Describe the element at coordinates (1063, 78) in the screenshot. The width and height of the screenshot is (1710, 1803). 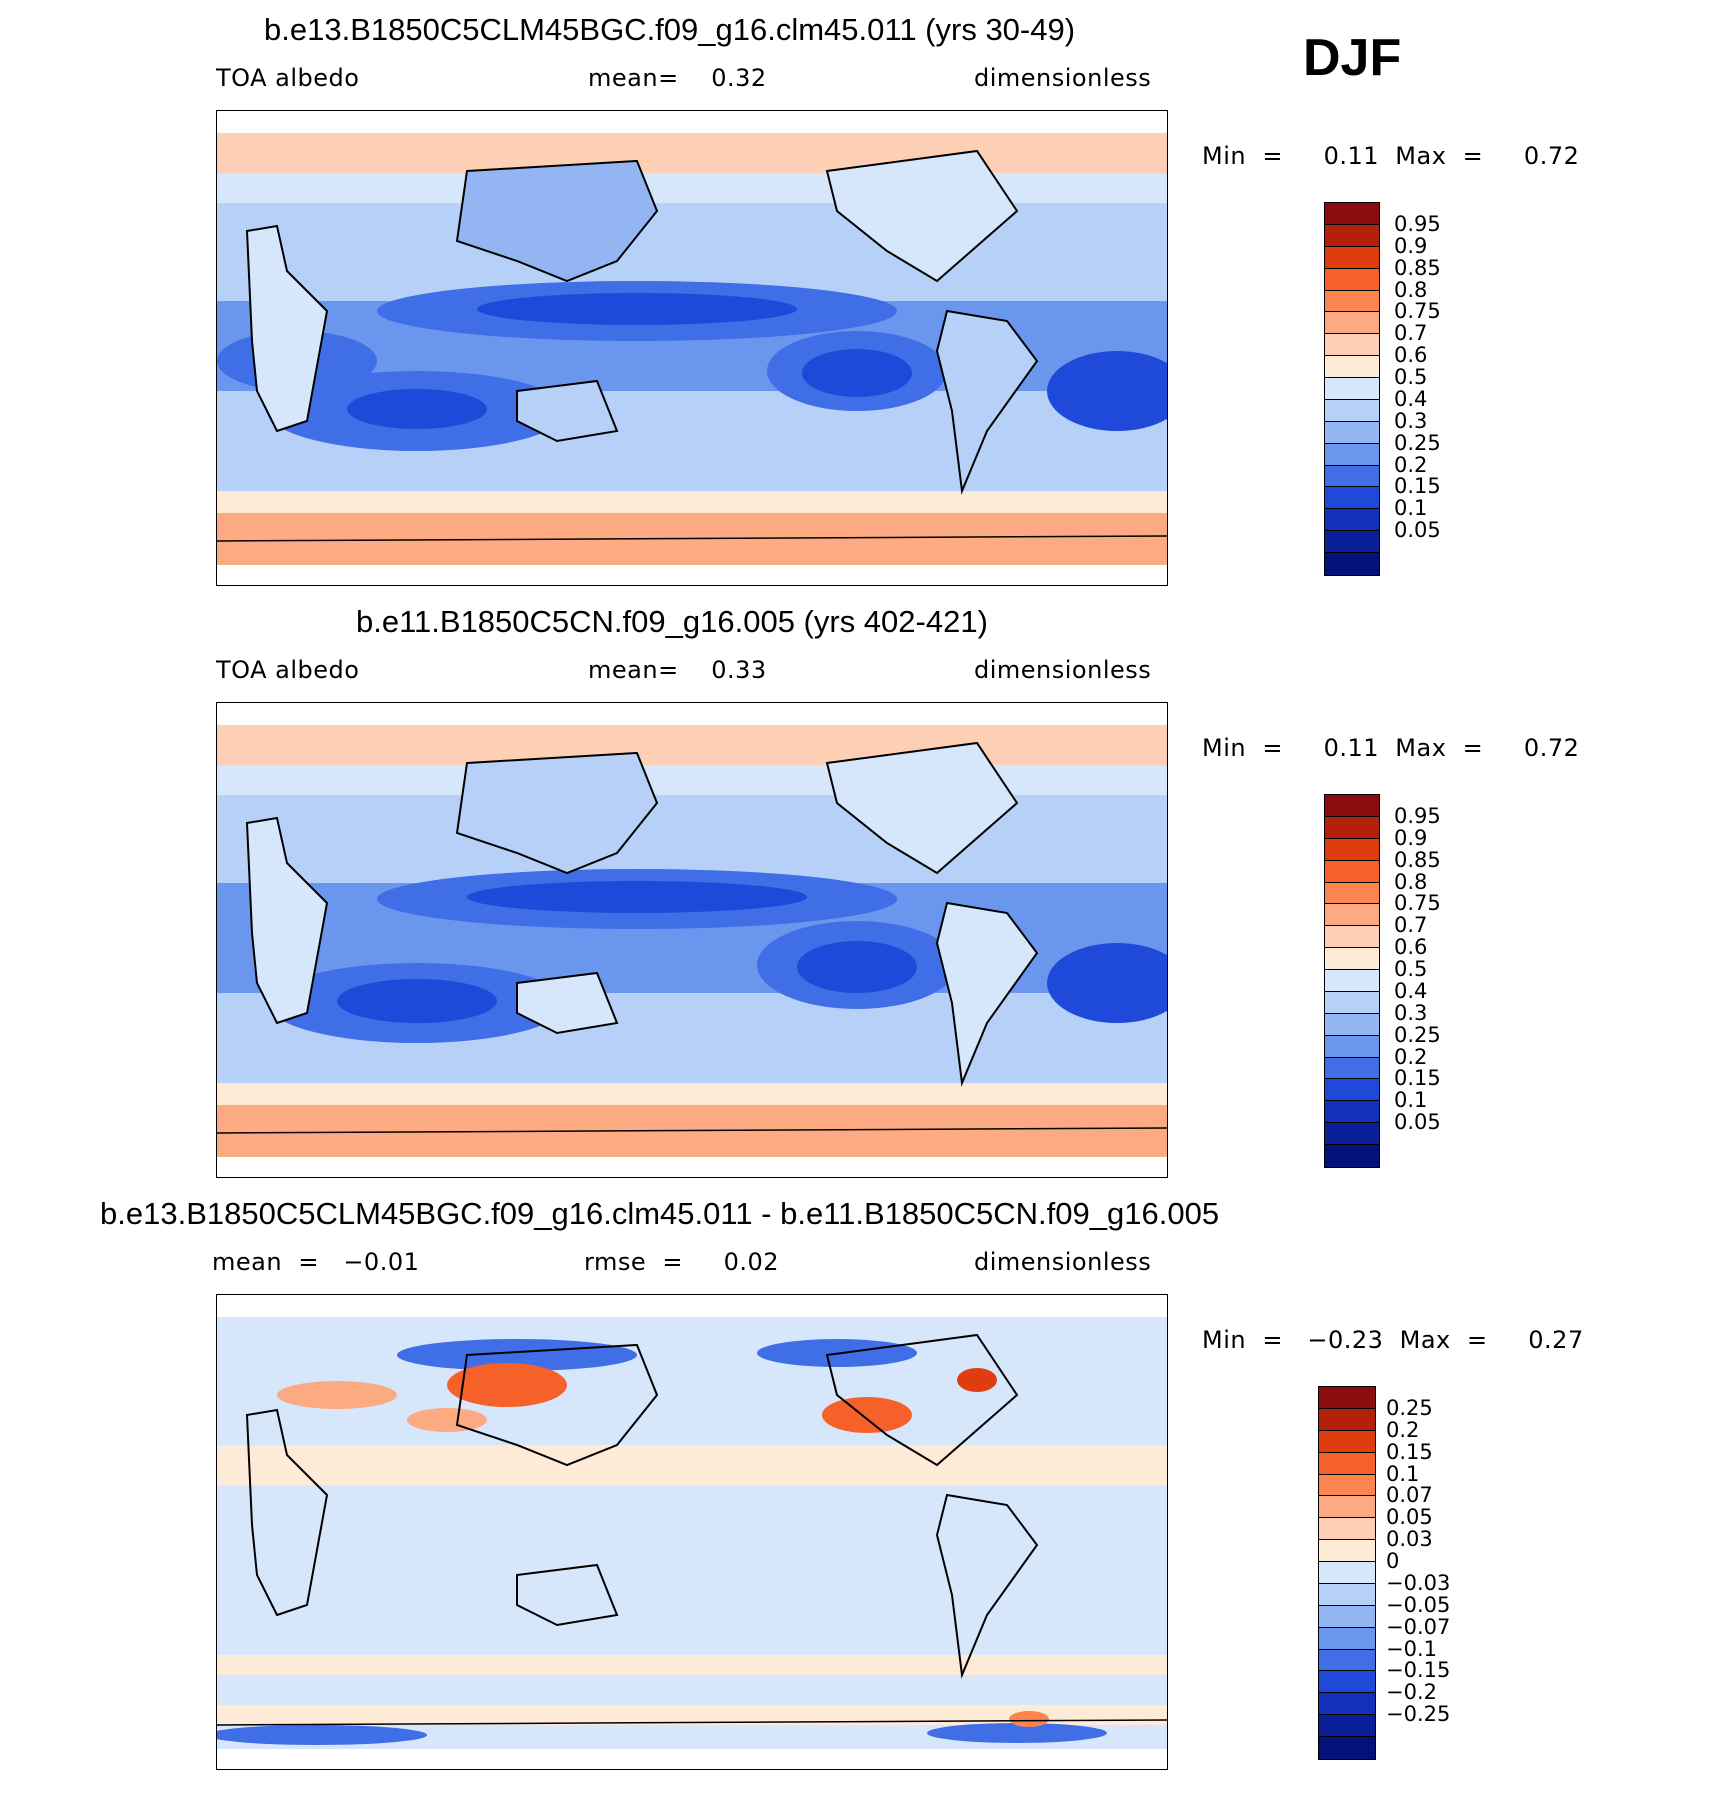
I see `panel-1-units-label: dimensionless` at that location.